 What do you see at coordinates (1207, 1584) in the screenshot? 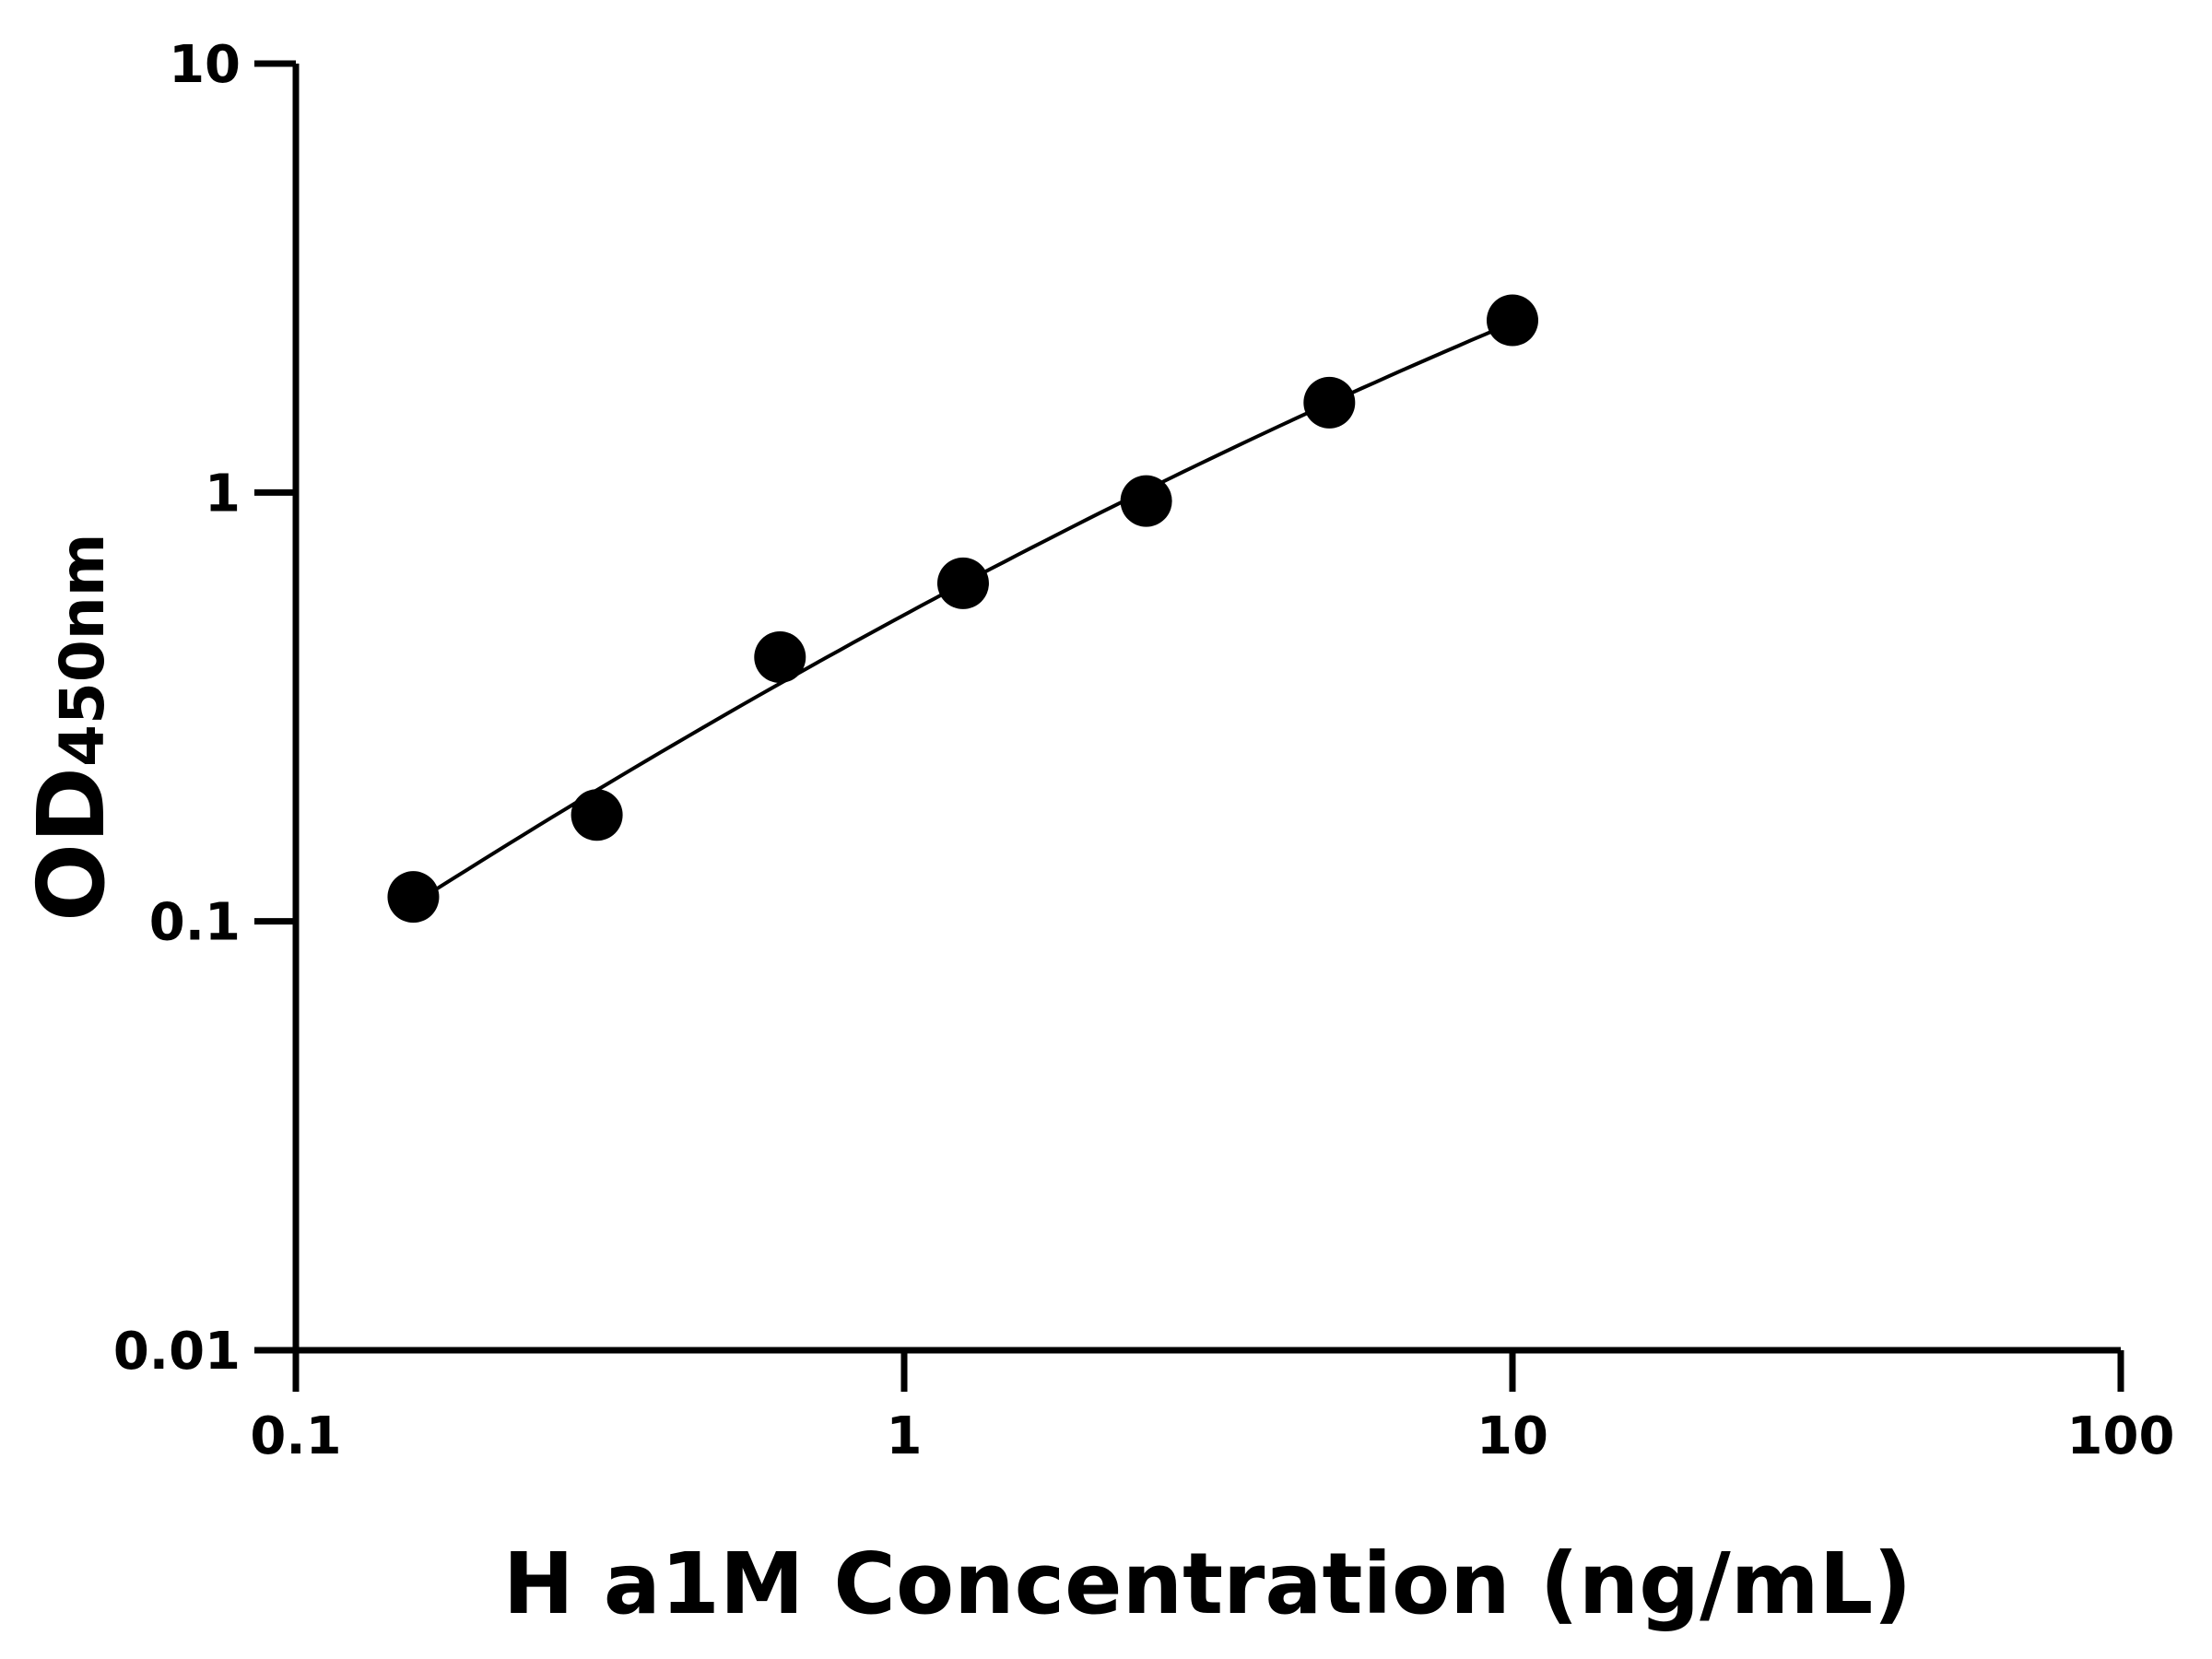
I see `x-axis-title: H a1M Concentration (ng/mL)` at bounding box center [1207, 1584].